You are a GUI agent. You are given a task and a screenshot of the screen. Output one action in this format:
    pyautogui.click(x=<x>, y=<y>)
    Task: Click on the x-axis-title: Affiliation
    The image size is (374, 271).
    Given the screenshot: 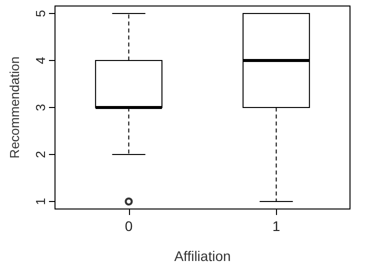 What is the action you would take?
    pyautogui.click(x=202, y=256)
    